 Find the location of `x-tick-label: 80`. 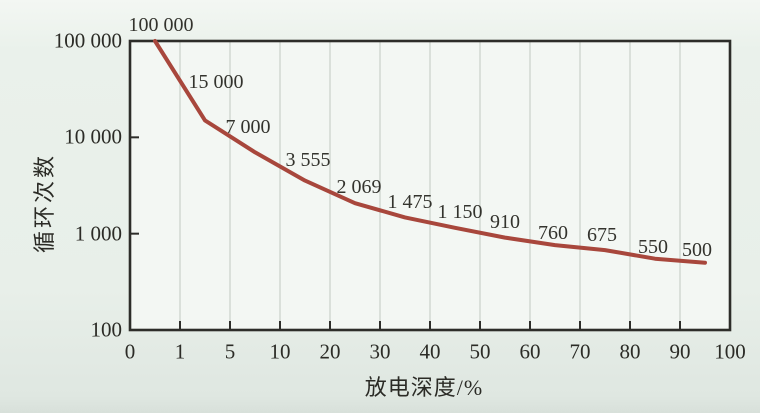

x-tick-label: 80 is located at coordinates (630, 351).